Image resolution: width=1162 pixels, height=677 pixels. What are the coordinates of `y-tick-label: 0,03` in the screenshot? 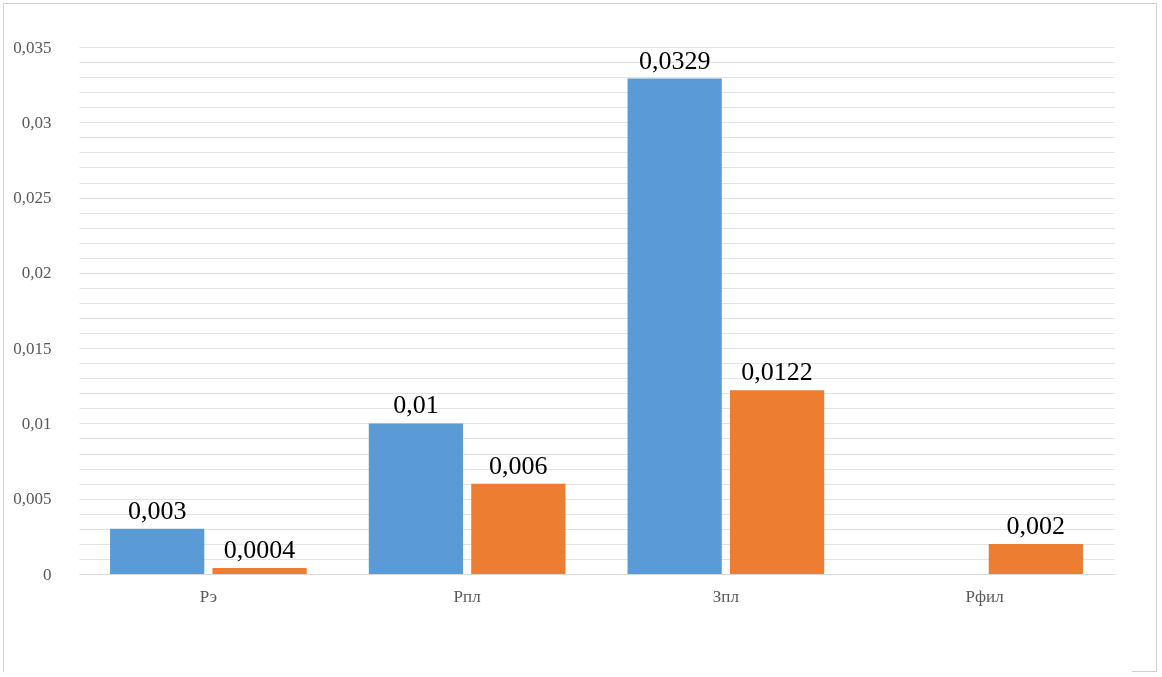 It's located at (36, 122).